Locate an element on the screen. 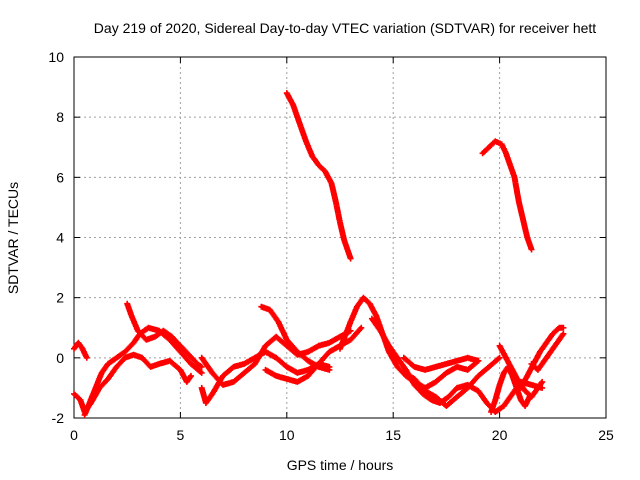 The height and width of the screenshot is (480, 640). x-axis-label: GPS time / hours is located at coordinates (340, 465).